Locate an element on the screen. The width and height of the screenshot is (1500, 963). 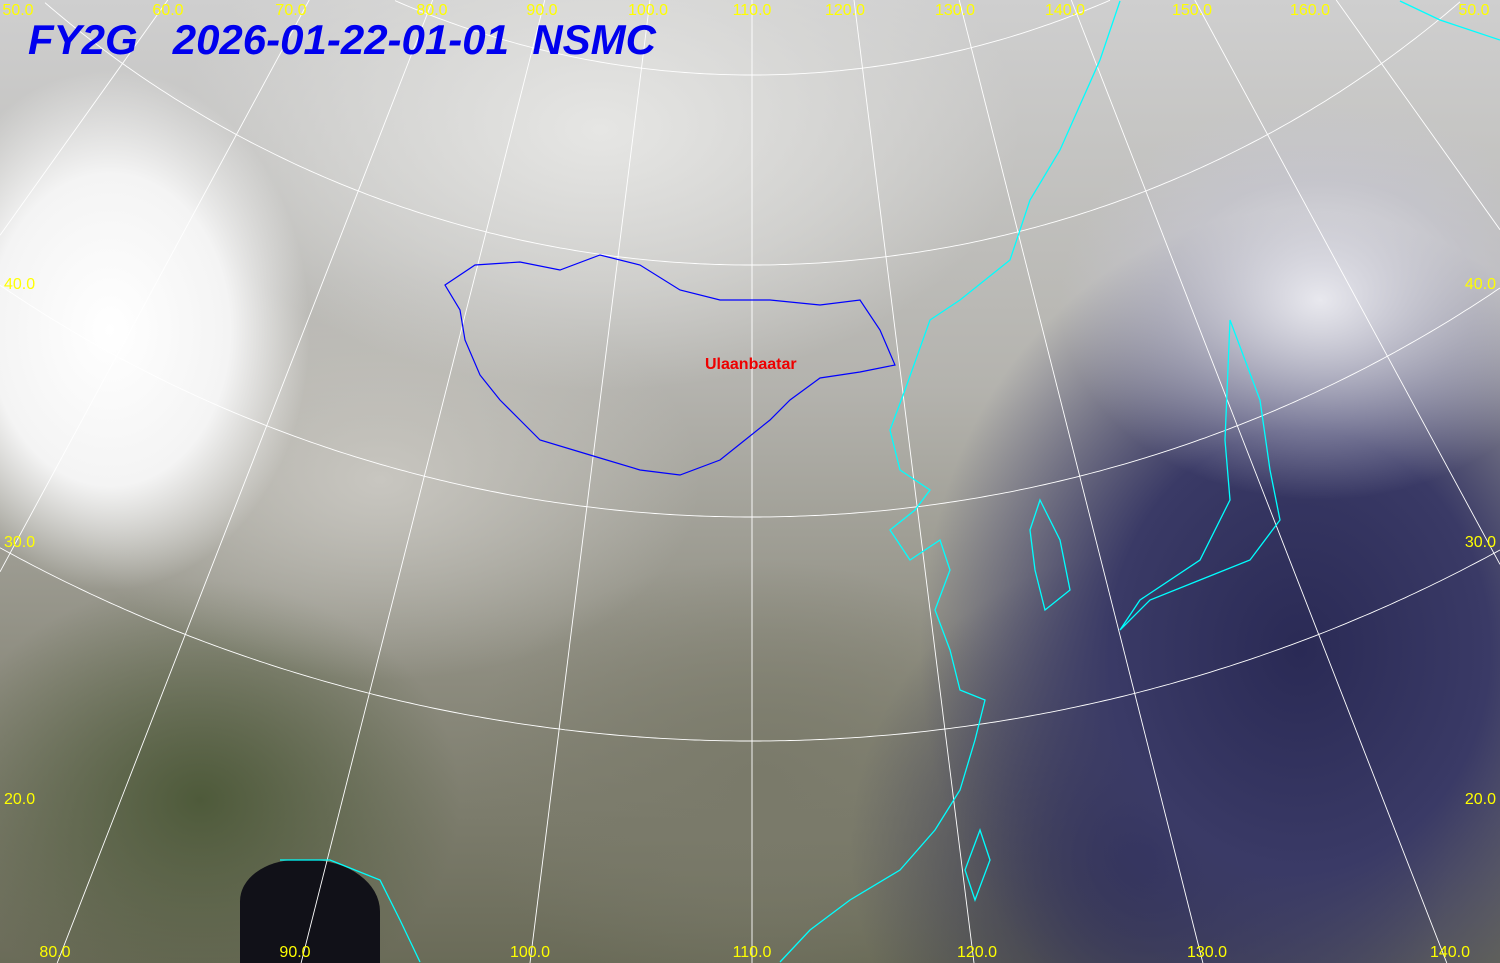
right-lat-label: 40.0 is located at coordinates (1480, 284).